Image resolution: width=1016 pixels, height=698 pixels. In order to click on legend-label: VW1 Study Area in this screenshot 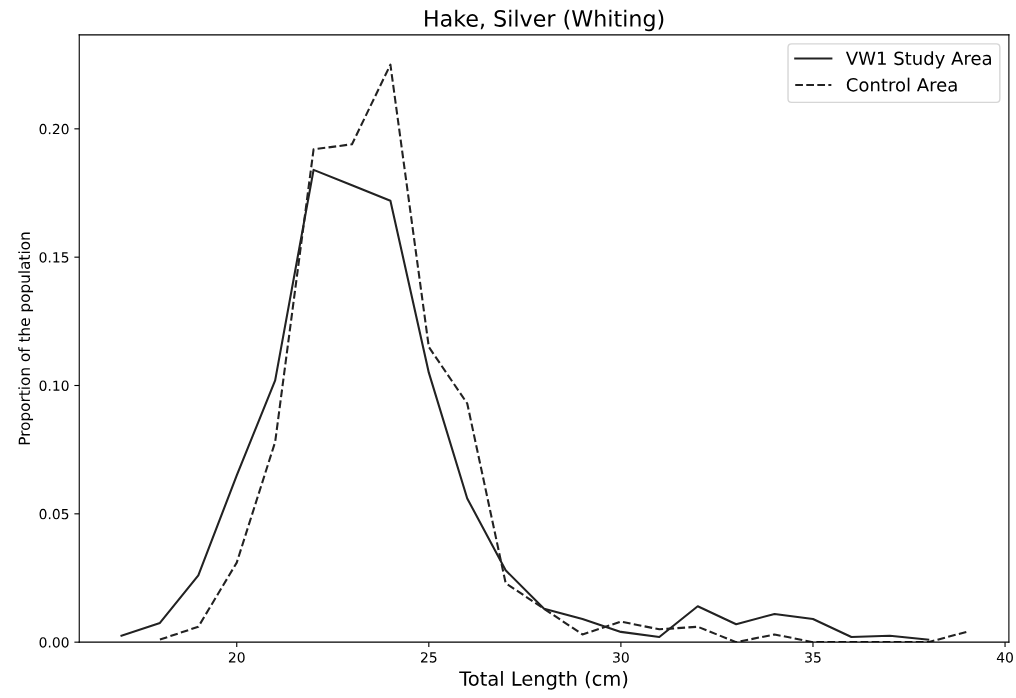, I will do `click(918, 60)`.